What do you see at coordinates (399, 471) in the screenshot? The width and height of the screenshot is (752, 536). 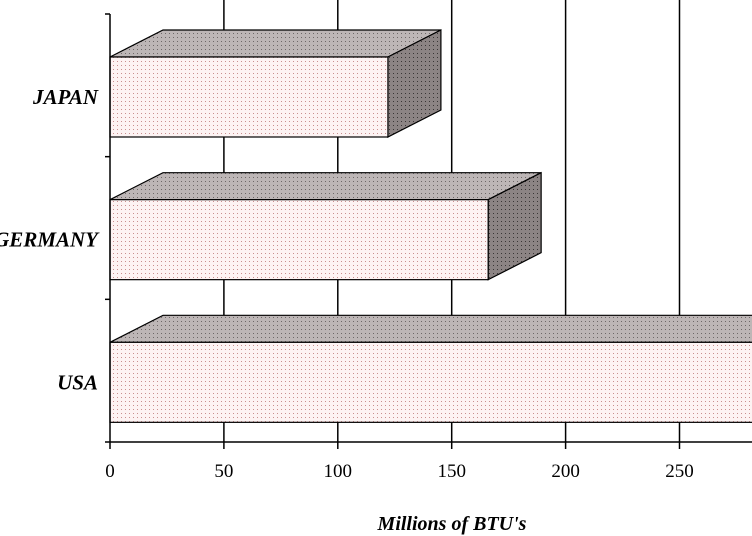 I see `tick-labels: 0 50 100 150 200 250` at bounding box center [399, 471].